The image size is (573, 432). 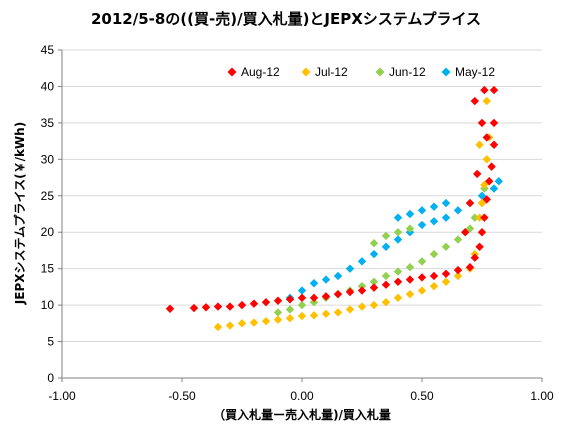 I want to click on x-tick-label: 1.00, so click(x=542, y=396).